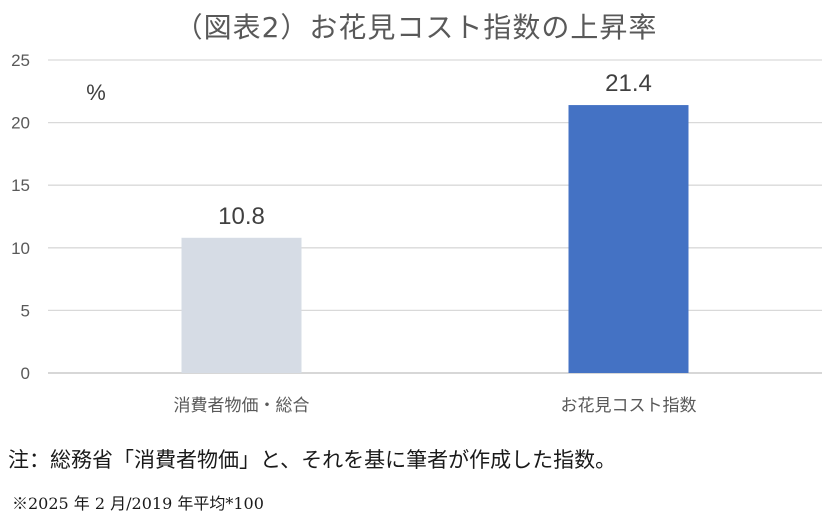  Describe the element at coordinates (20, 123) in the screenshot. I see `y-tick-label: 20` at that location.